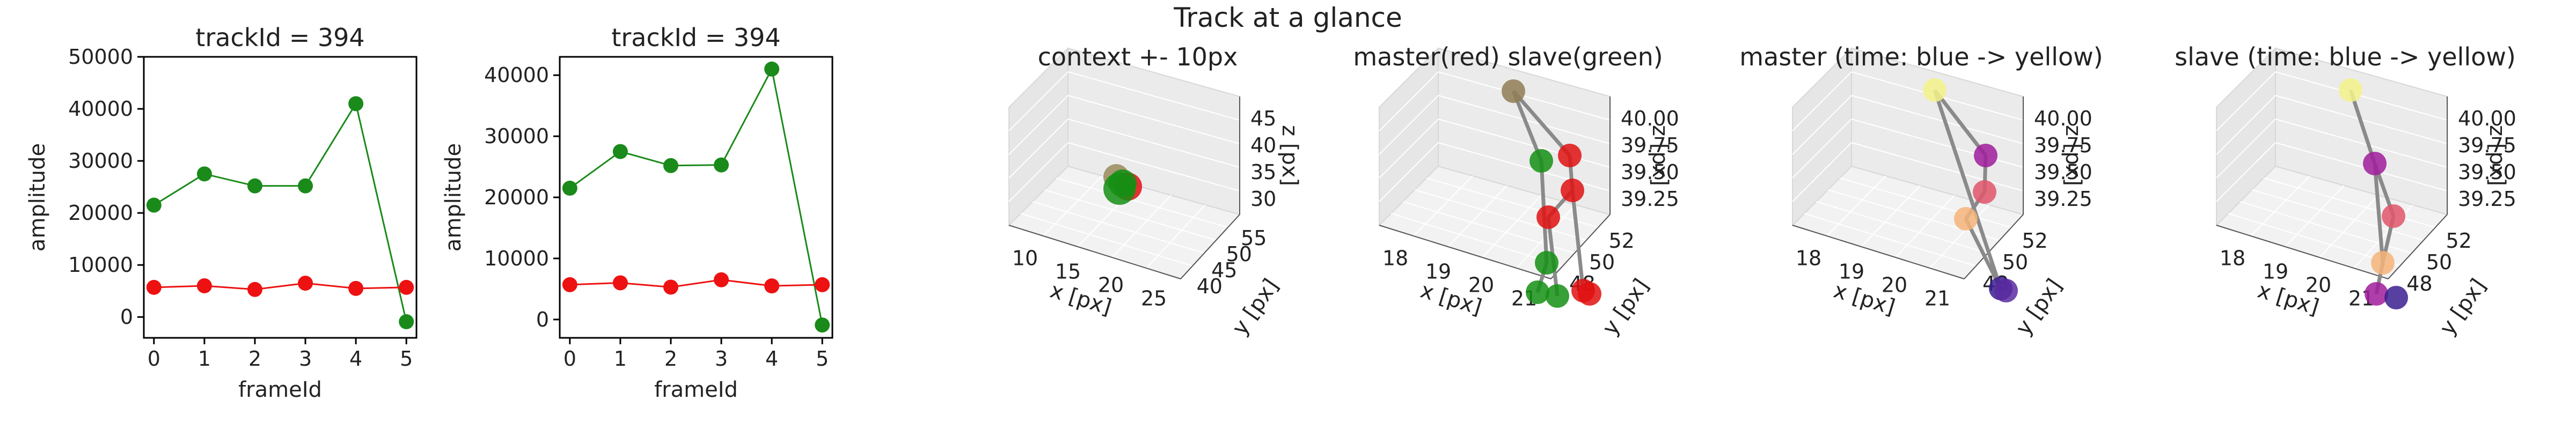  Describe the element at coordinates (542, 319) in the screenshot. I see `y-tick-label: 0` at that location.